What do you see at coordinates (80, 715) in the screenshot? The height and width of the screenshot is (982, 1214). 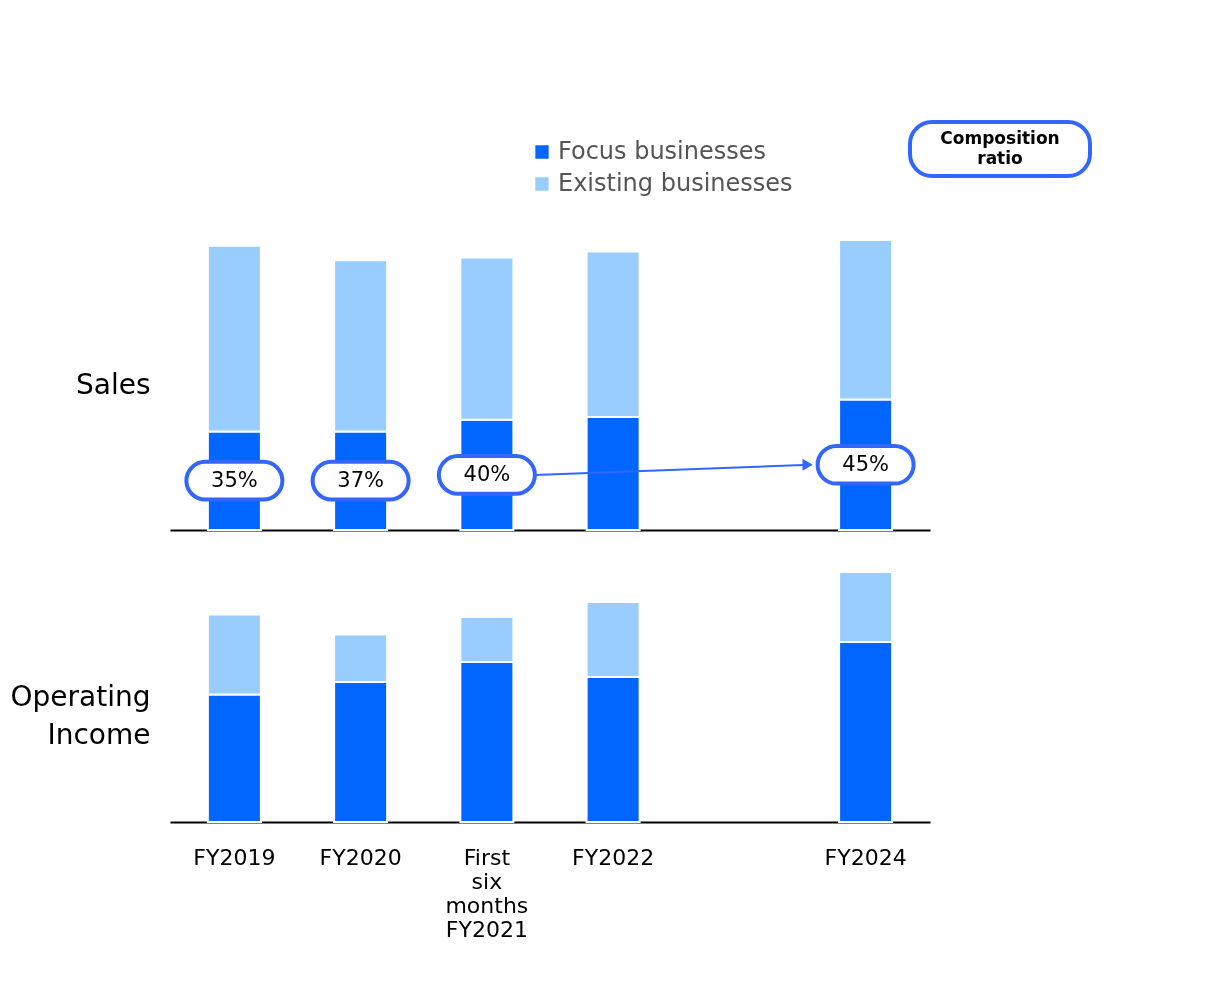 I see `y-axis-title: Operating Income` at bounding box center [80, 715].